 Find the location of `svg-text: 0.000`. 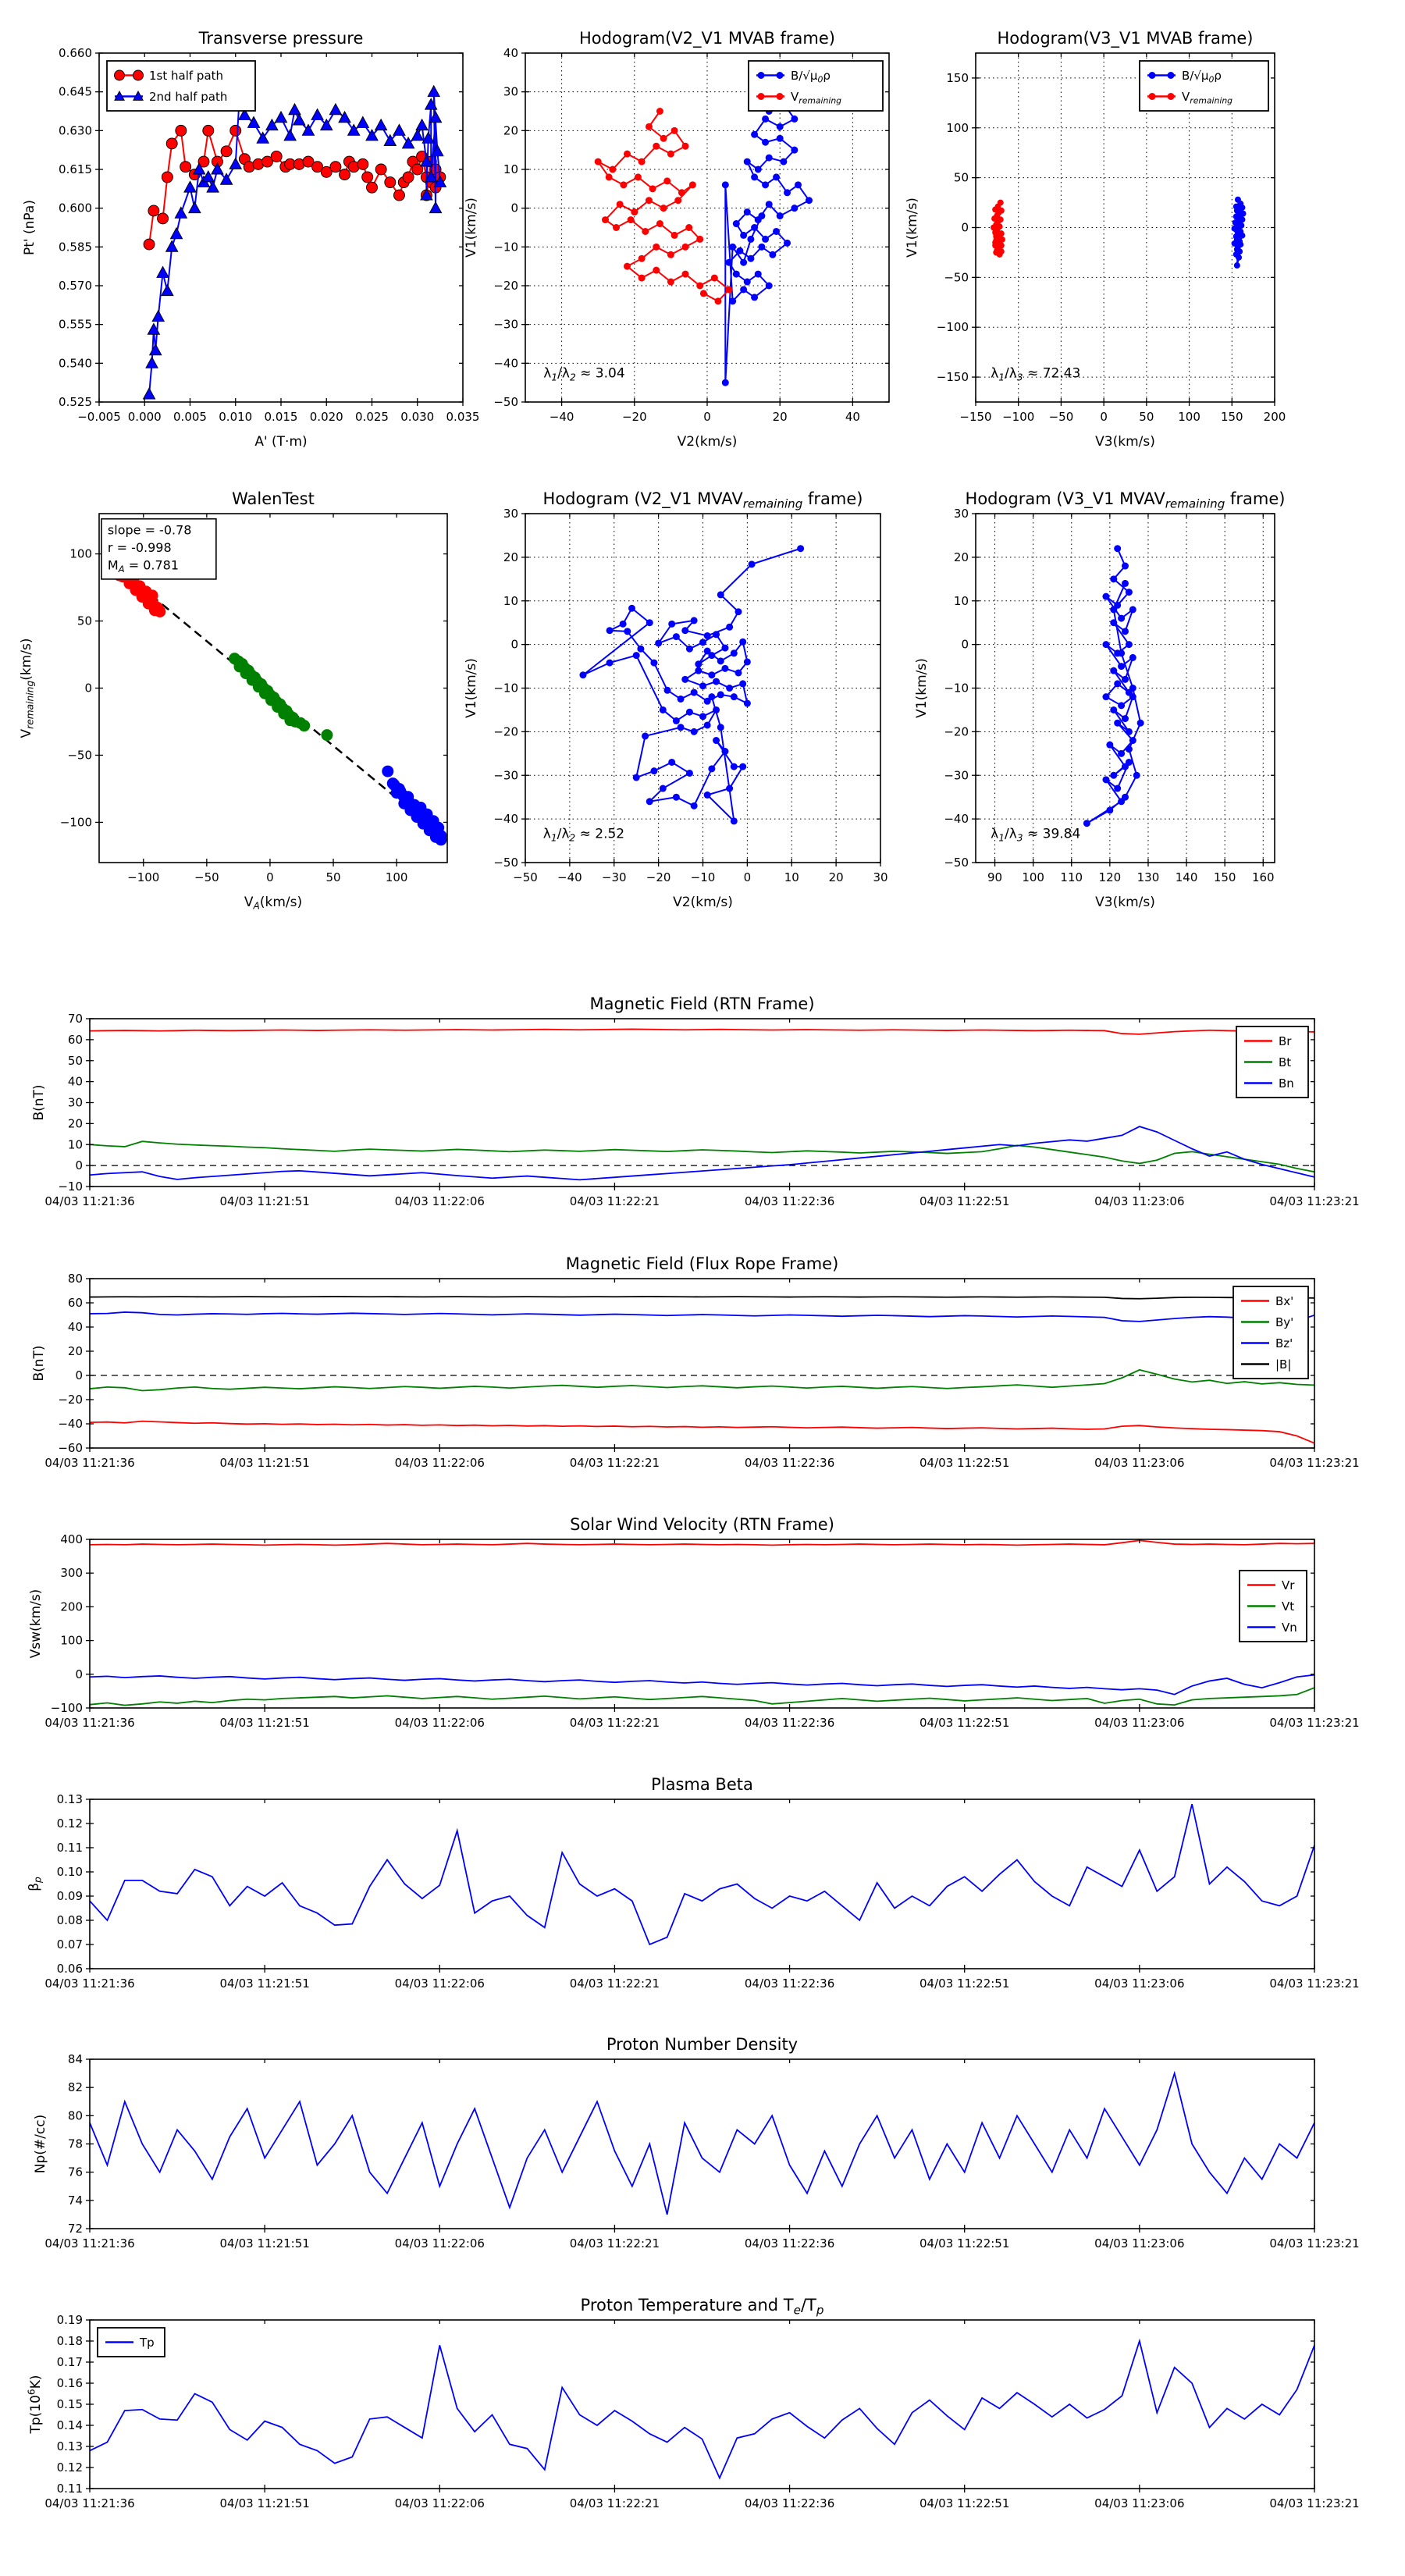

svg-text: 0.000 is located at coordinates (145, 417).